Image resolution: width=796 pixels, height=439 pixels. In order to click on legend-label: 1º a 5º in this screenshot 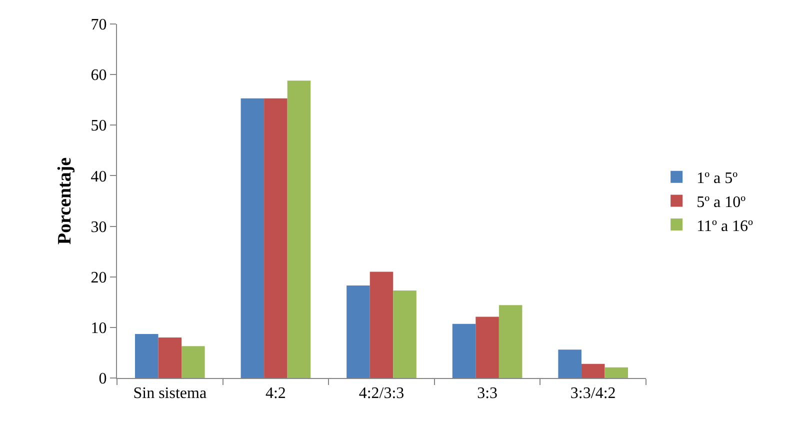, I will do `click(717, 179)`.